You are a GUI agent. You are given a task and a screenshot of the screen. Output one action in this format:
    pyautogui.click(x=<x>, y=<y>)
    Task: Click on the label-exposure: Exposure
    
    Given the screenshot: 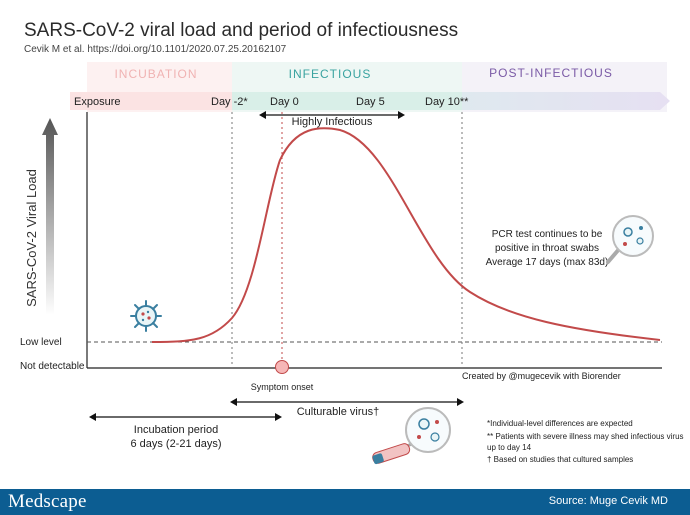 What is the action you would take?
    pyautogui.click(x=97, y=102)
    